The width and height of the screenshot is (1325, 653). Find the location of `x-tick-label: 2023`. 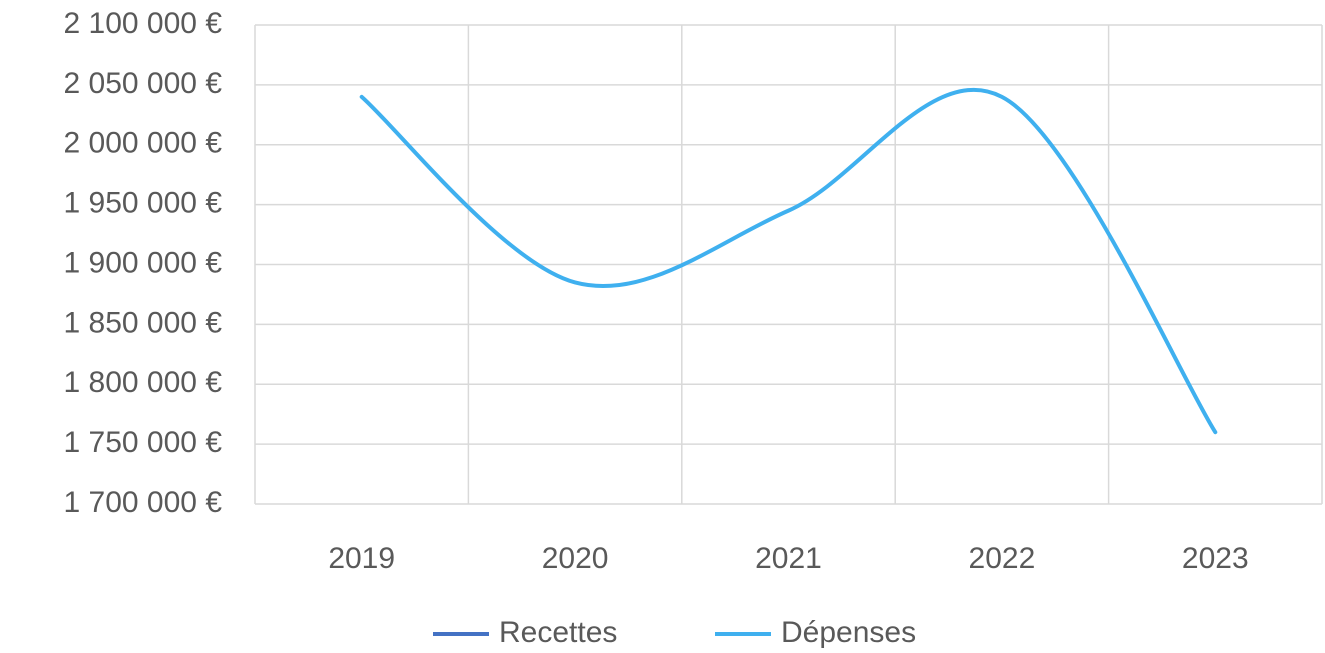

x-tick-label: 2023 is located at coordinates (1215, 558).